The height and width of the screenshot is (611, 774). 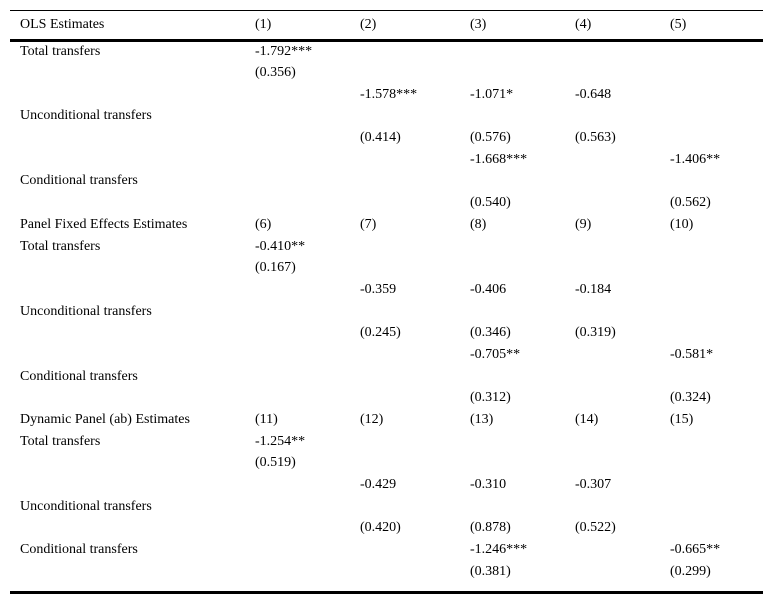 What do you see at coordinates (307, 26) in the screenshot?
I see `header-column-number: (1)` at bounding box center [307, 26].